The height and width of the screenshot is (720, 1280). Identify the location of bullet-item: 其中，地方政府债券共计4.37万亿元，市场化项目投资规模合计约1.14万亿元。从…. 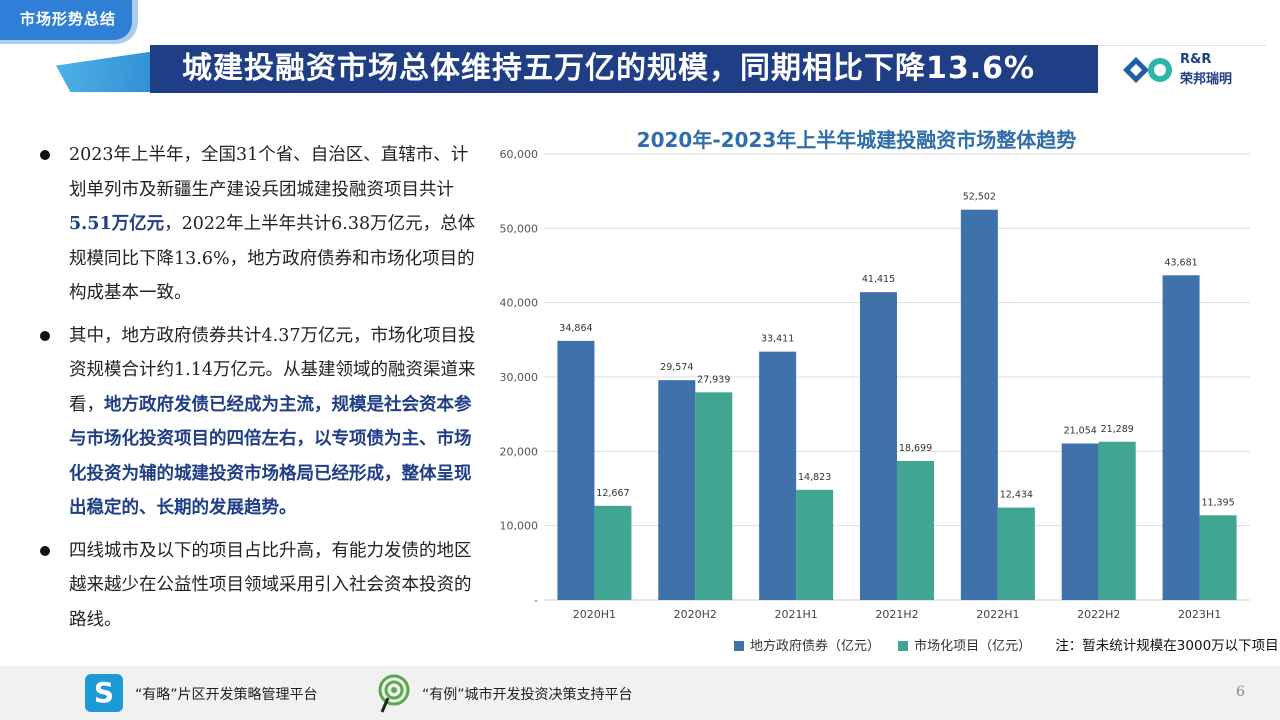
(256, 422).